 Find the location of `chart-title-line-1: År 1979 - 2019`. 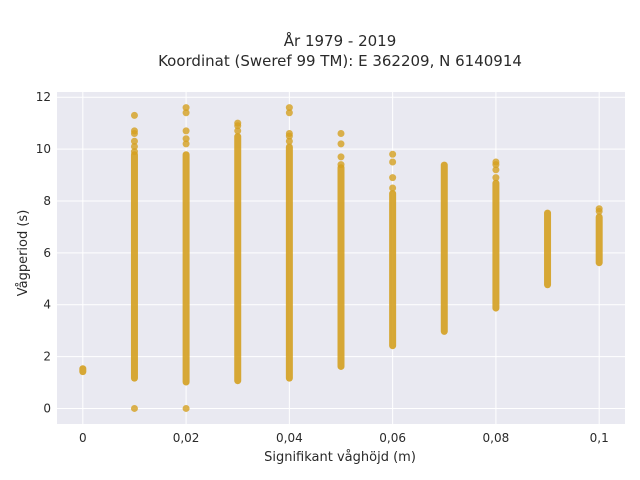

chart-title-line-1: År 1979 - 2019 is located at coordinates (340, 40).